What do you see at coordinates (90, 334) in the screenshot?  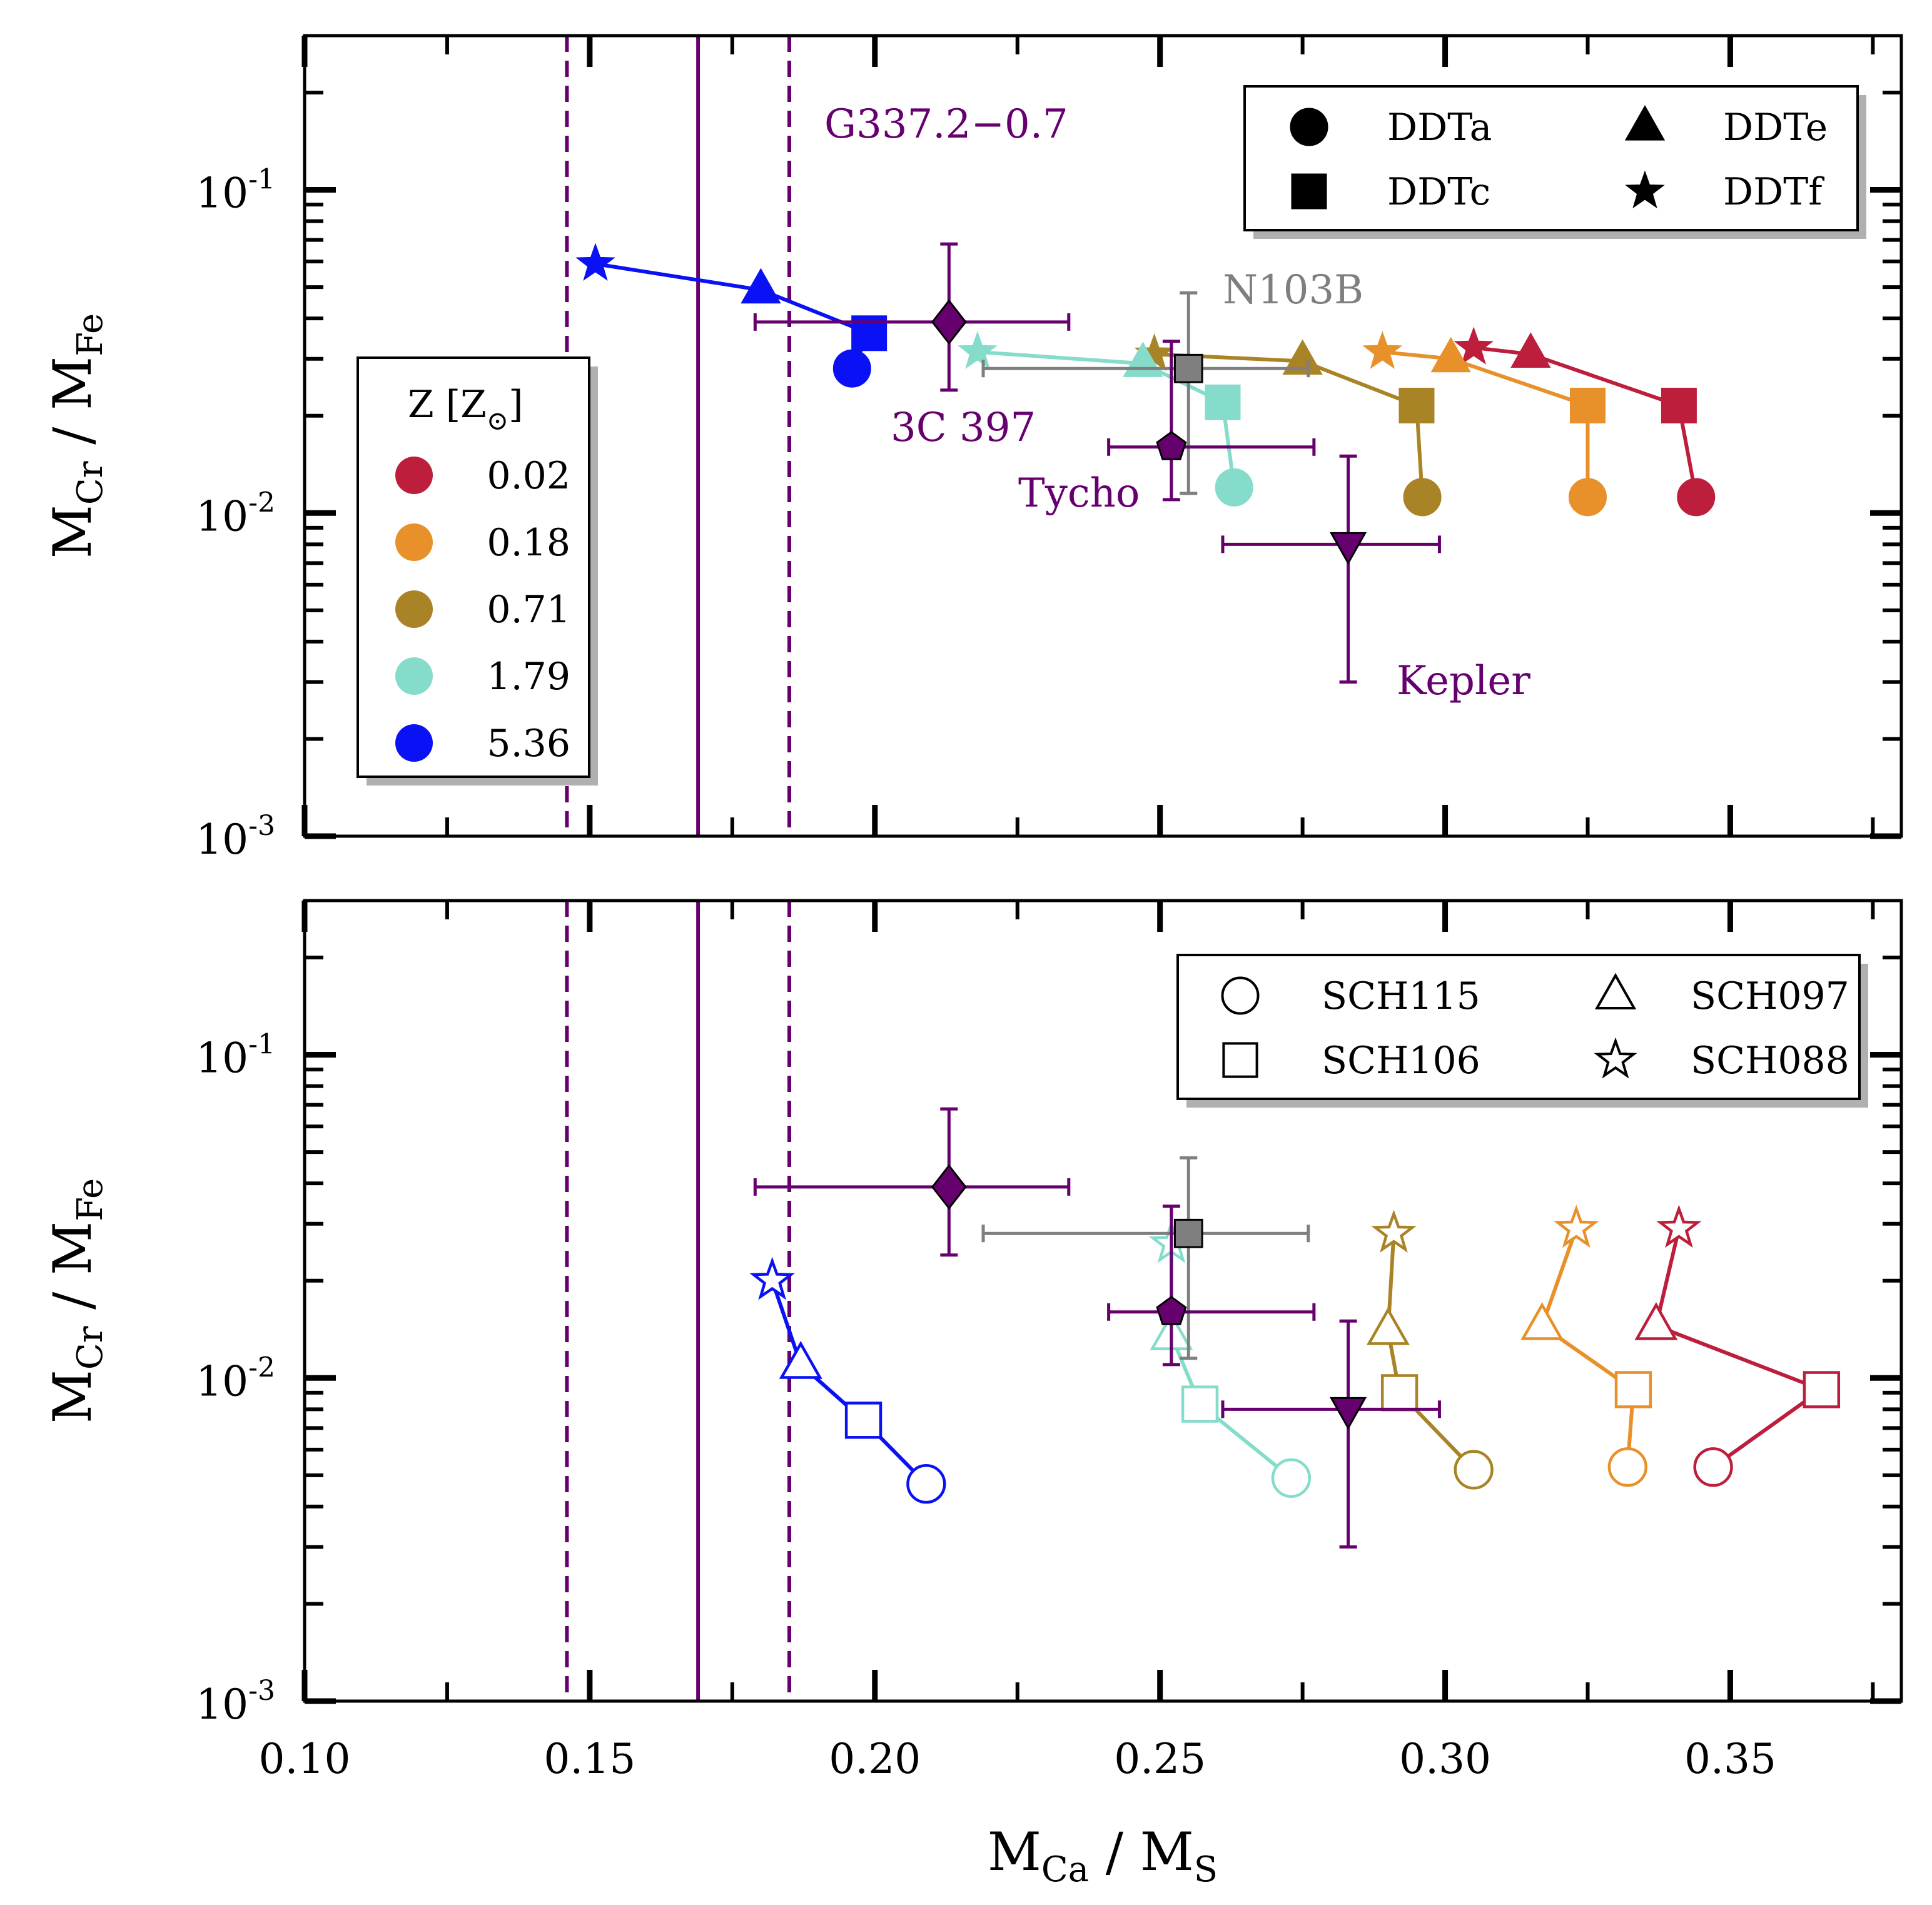 I see `y-axis-title-top-sub2: Fe` at bounding box center [90, 334].